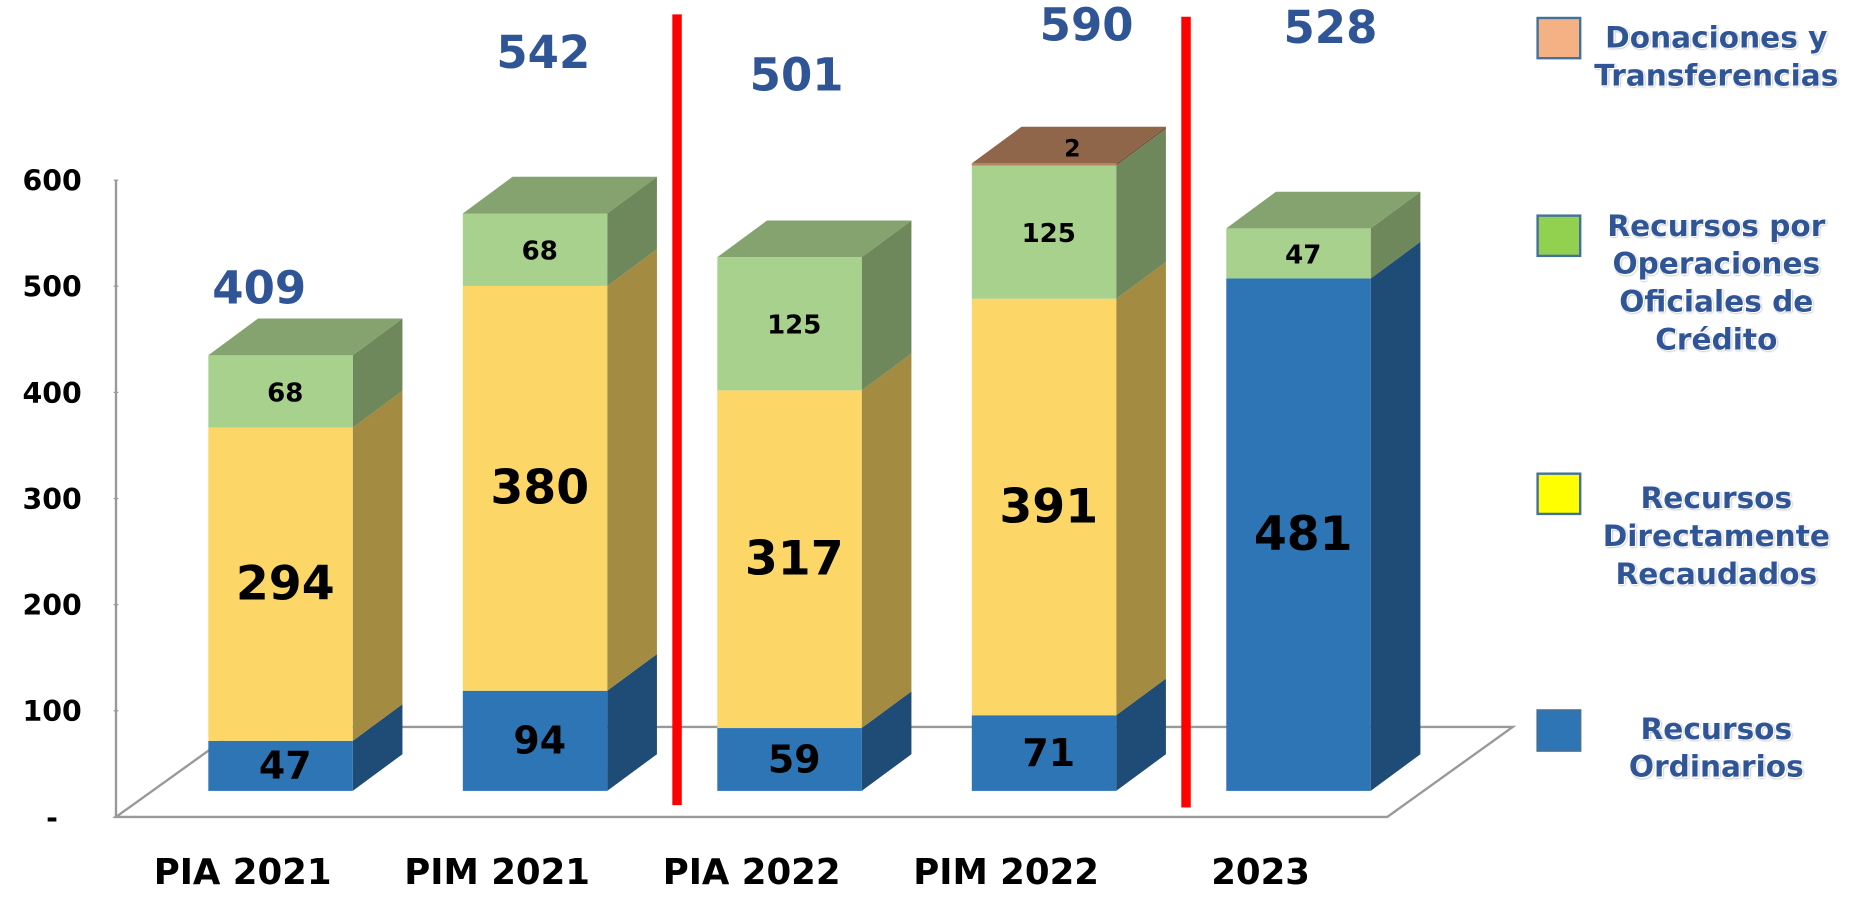  I want to click on legend-label: Recursos Ordinarios, so click(1716, 747).